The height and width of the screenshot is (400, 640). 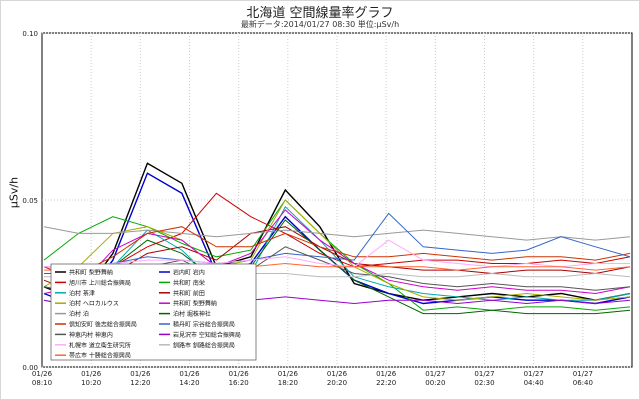 What do you see at coordinates (435, 383) in the screenshot?
I see `x-tick-time: 00:20` at bounding box center [435, 383].